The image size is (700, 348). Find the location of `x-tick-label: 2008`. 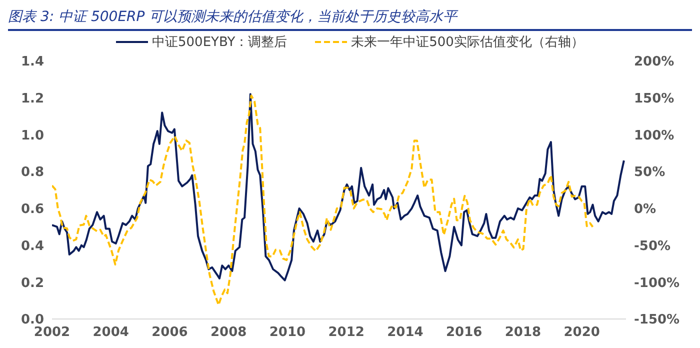

x-tick-label: 2008 is located at coordinates (228, 332).